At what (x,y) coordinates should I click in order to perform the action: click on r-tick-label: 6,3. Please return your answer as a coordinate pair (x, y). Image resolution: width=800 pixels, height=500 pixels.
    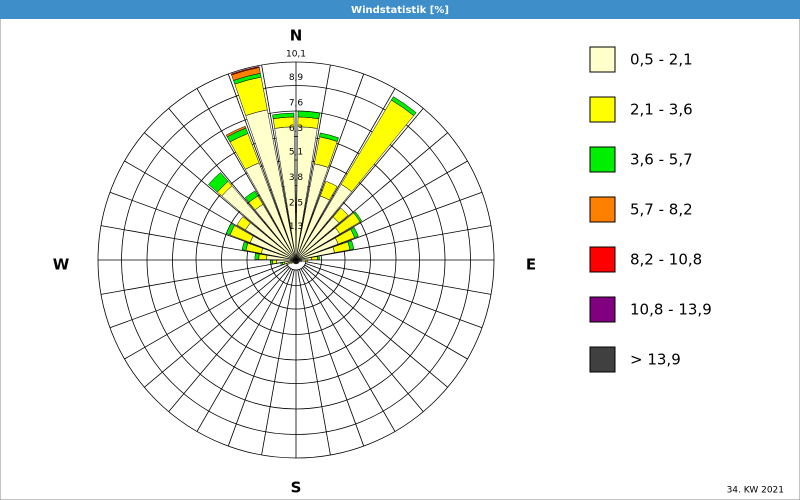
    Looking at the image, I should click on (296, 129).